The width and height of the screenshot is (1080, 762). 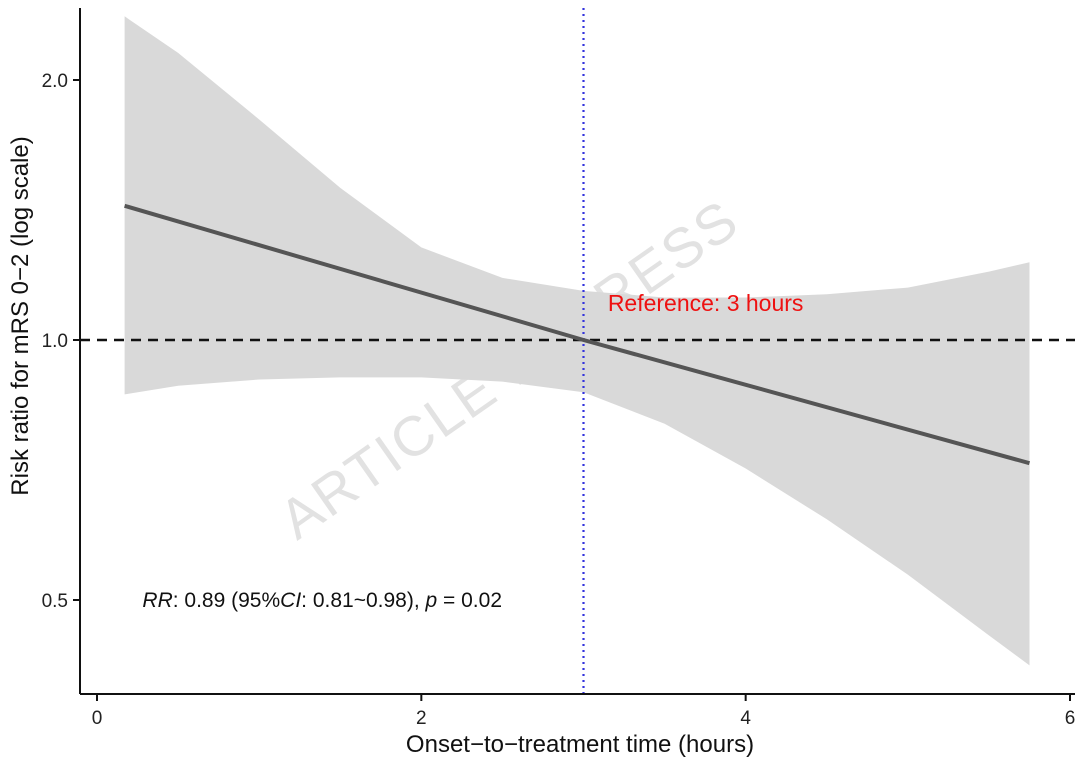 I want to click on stats-annotation: RR: 0.89 (95%CI: 0.81~0.98), p = 0.02, so click(x=322, y=600).